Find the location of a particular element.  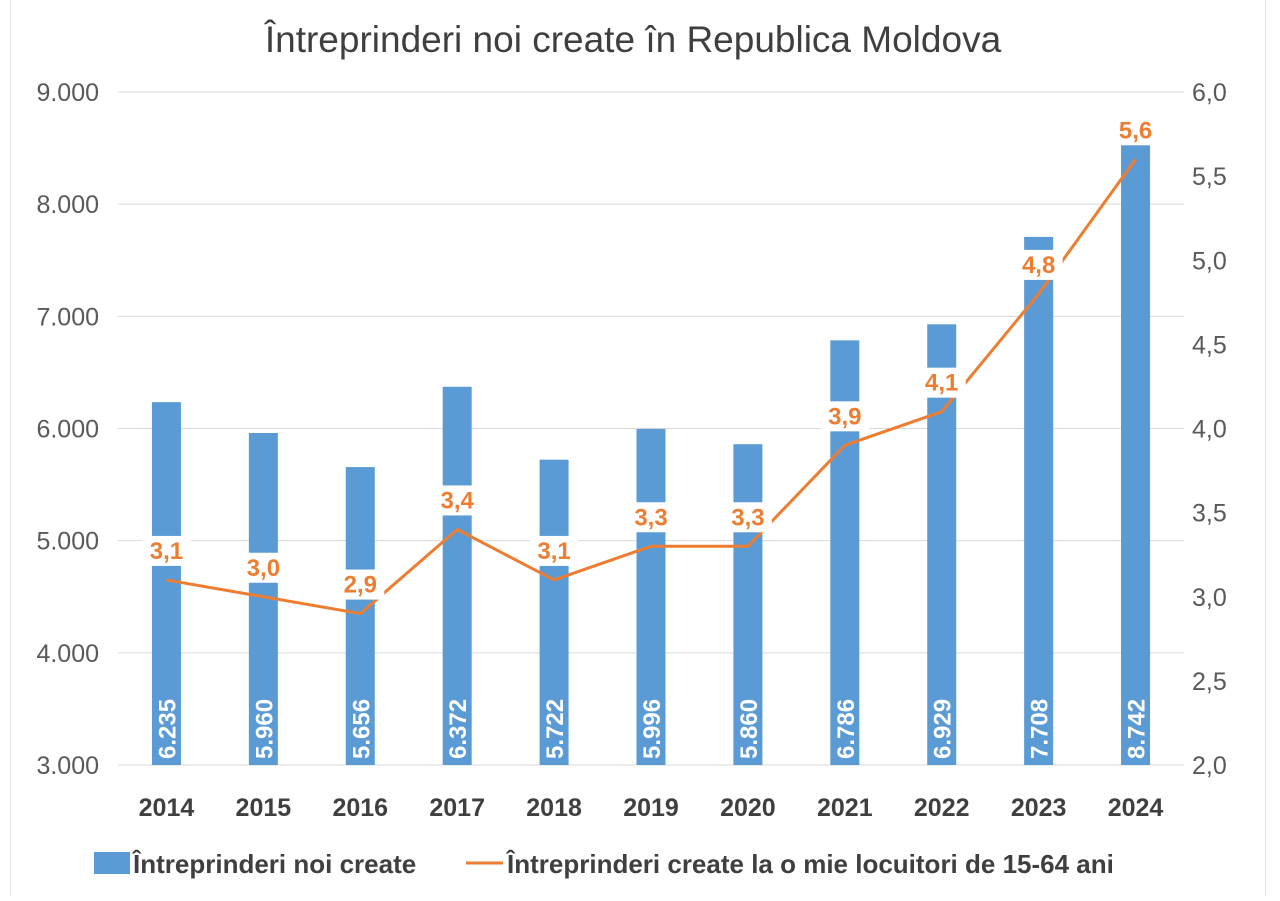

line-data-label: 3,0 is located at coordinates (263, 568).